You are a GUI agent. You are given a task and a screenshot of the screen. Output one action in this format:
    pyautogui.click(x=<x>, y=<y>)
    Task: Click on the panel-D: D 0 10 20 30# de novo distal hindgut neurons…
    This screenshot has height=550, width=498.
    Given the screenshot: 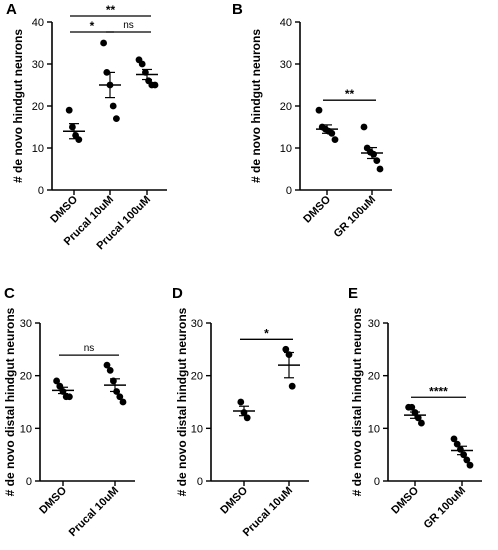 What is the action you would take?
    pyautogui.click(x=240, y=412)
    